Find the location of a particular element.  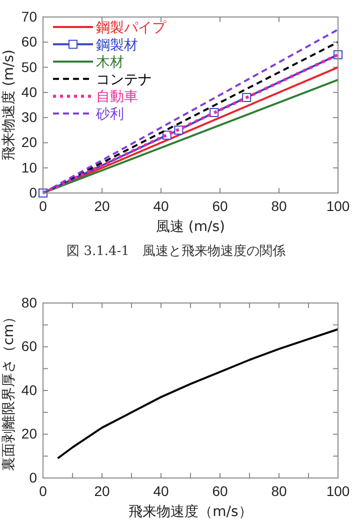

legend-label: 鋼製材 is located at coordinates (117, 45).